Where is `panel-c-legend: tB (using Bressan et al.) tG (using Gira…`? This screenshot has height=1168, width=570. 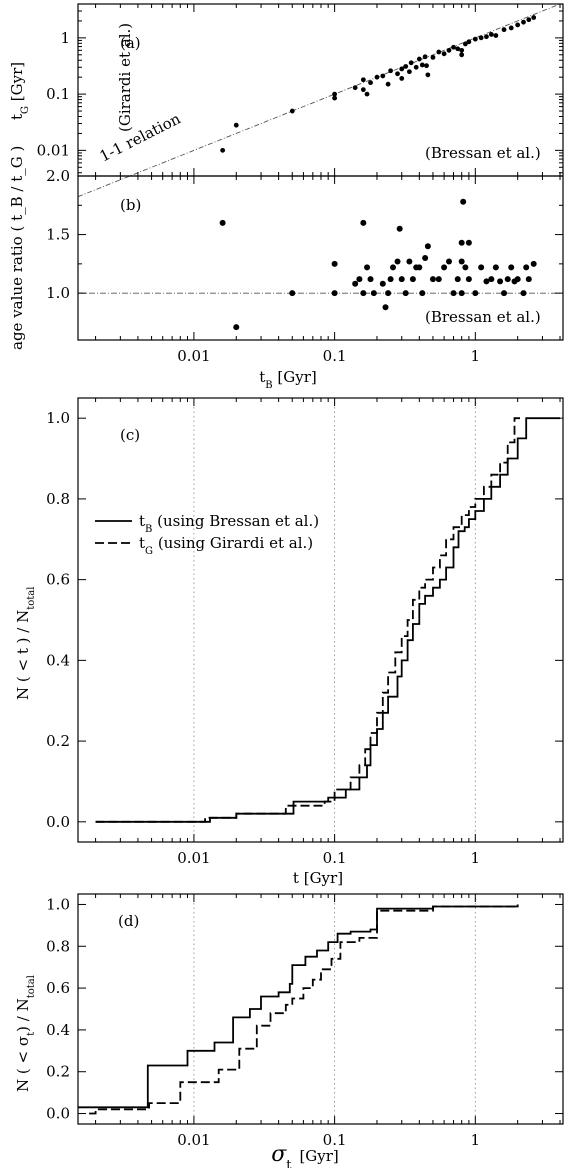
panel-c-legend: tB (using Bressan et al.) tG (using Gira… is located at coordinates (207, 534).